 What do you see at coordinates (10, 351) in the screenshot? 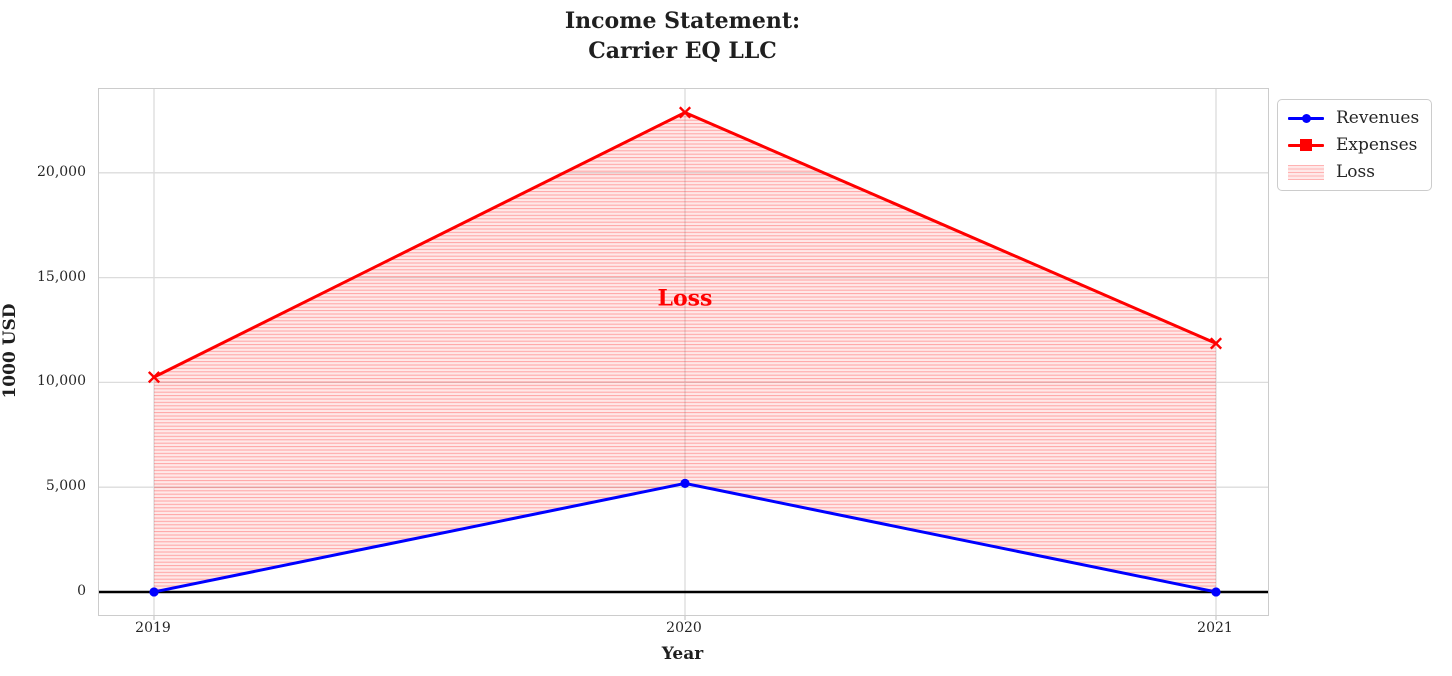
I see `y-axis-label: 1000 USD` at bounding box center [10, 351].